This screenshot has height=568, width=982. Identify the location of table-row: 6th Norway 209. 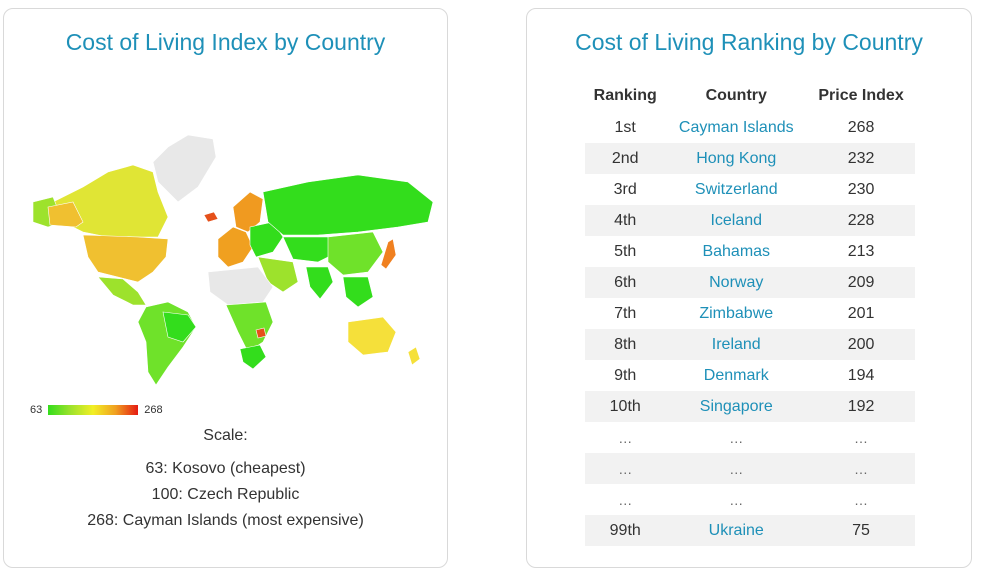
(750, 282).